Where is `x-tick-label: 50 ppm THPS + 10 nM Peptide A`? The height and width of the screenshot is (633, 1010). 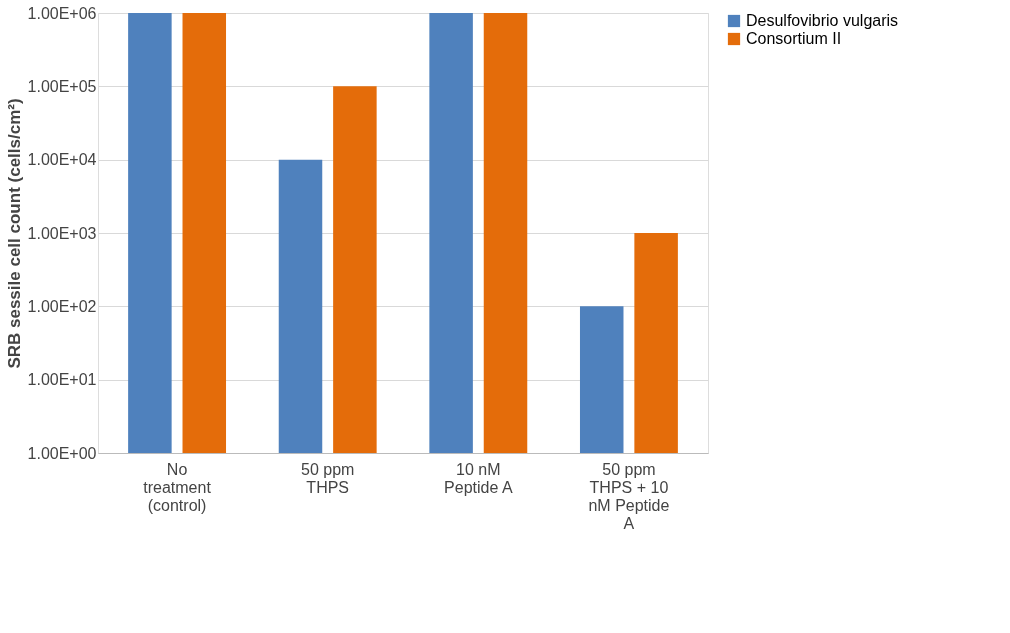 x-tick-label: 50 ppm THPS + 10 nM Peptide A is located at coordinates (629, 496).